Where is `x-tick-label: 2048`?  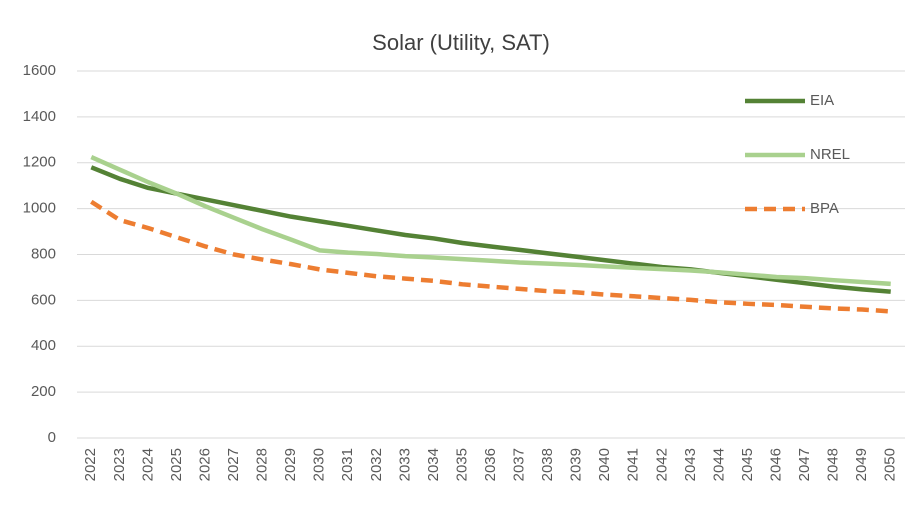 x-tick-label: 2048 is located at coordinates (833, 464).